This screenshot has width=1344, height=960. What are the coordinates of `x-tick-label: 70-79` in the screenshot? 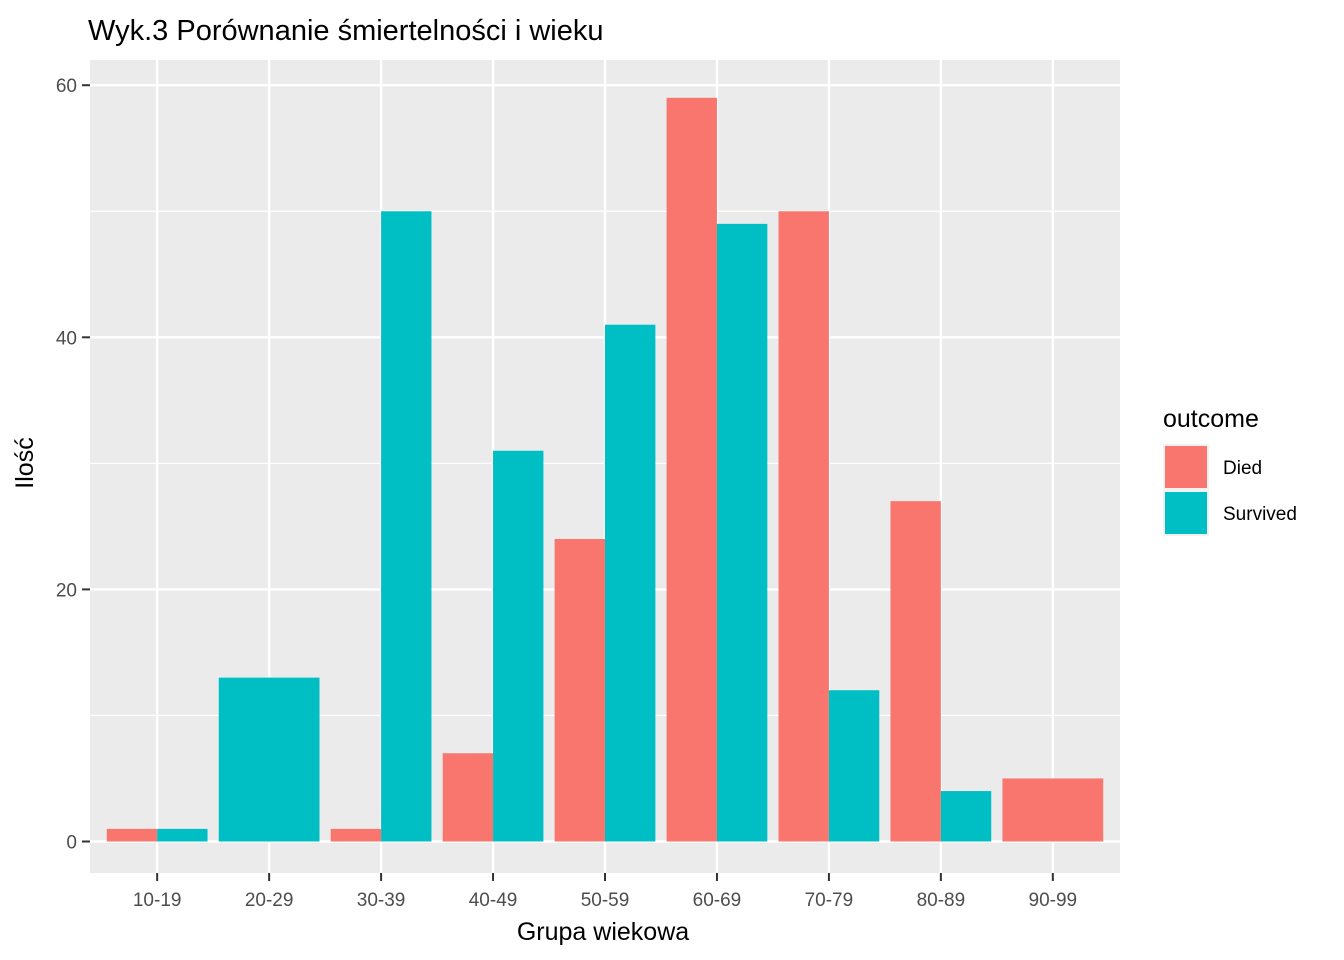 It's located at (829, 900).